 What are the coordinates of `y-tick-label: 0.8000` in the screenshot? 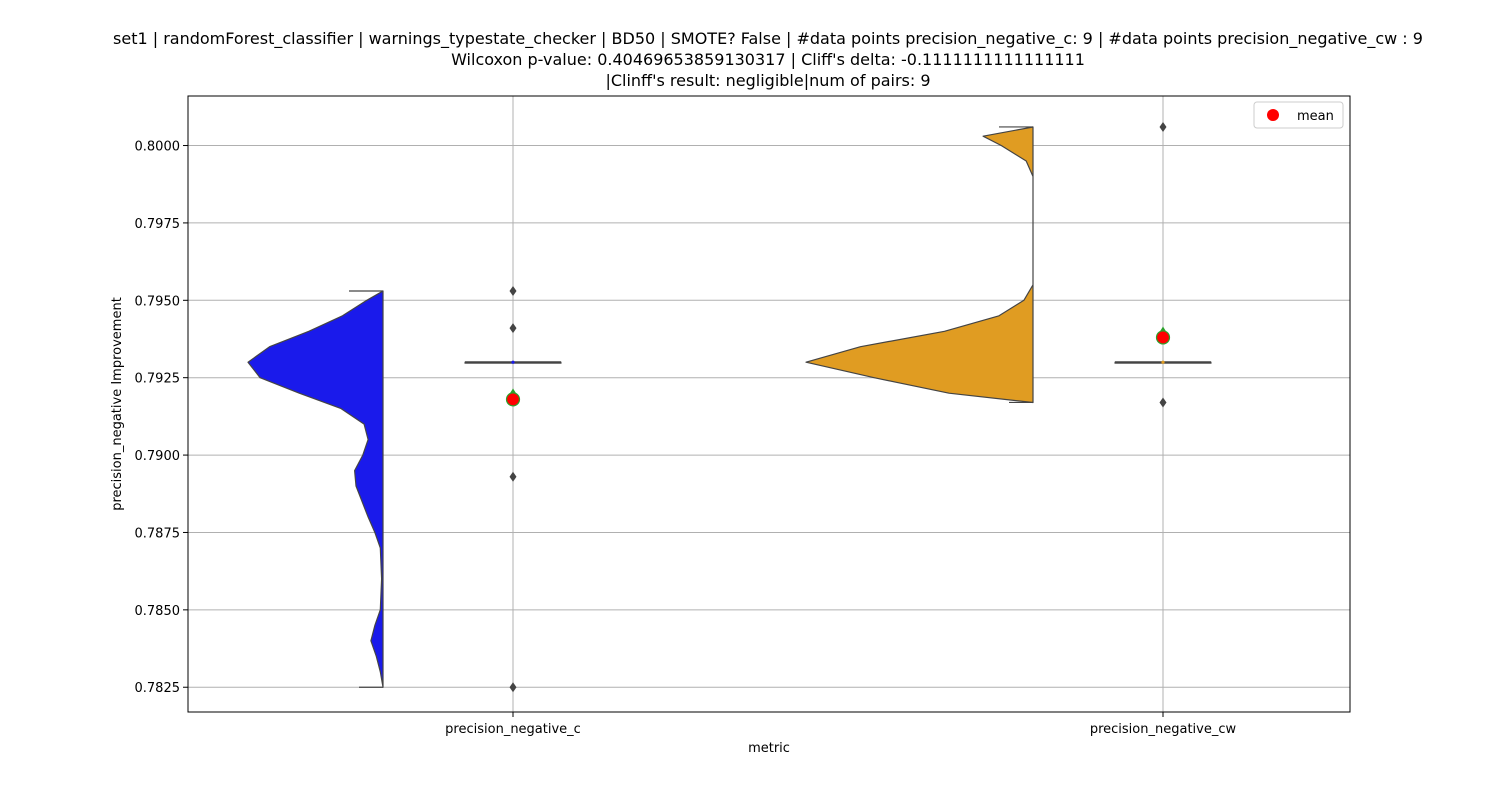 It's located at (158, 147).